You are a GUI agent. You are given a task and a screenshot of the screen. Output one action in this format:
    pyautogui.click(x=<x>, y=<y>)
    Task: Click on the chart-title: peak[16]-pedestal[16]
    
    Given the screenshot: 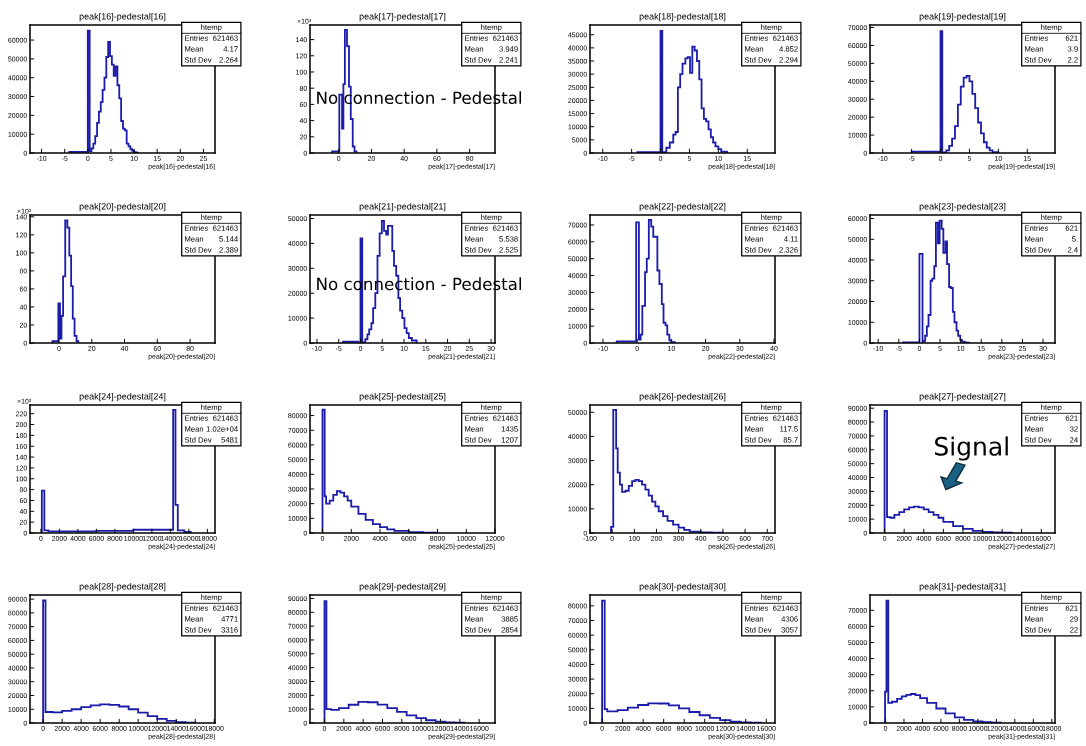 What is the action you would take?
    pyautogui.click(x=122, y=17)
    